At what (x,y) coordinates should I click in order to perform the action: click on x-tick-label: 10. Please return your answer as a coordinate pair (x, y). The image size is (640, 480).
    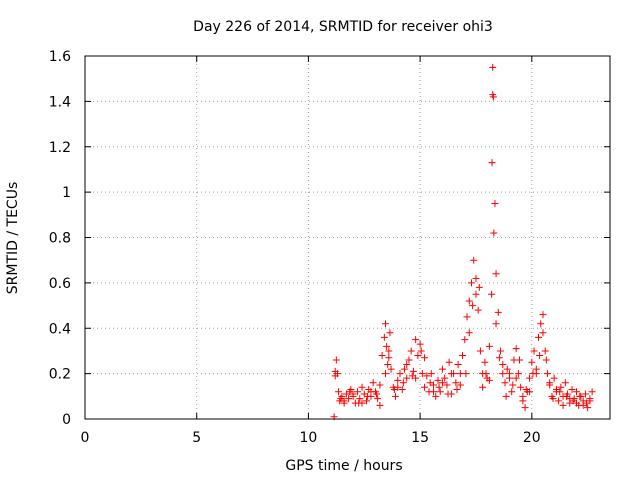
    Looking at the image, I should click on (308, 438).